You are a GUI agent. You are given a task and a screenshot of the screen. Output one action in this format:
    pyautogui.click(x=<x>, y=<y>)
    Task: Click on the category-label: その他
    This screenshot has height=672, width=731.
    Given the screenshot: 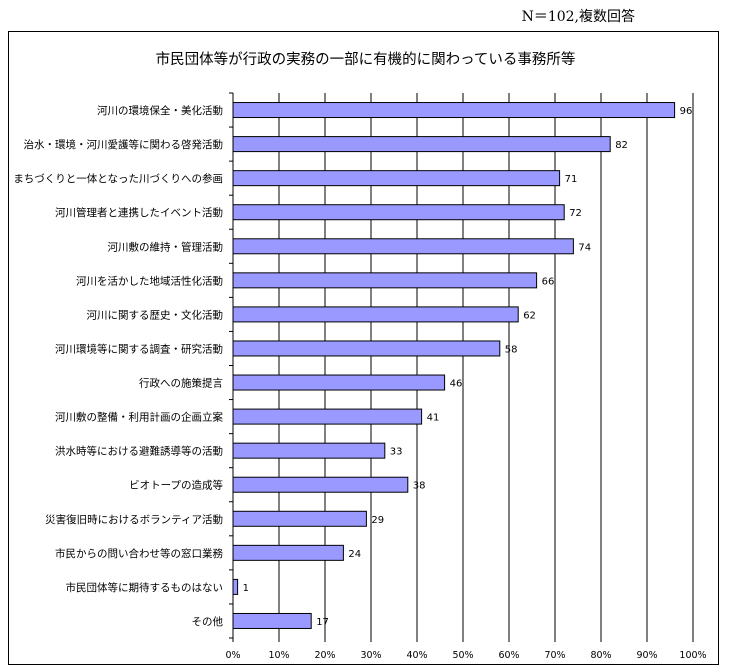 What is the action you would take?
    pyautogui.click(x=208, y=621)
    